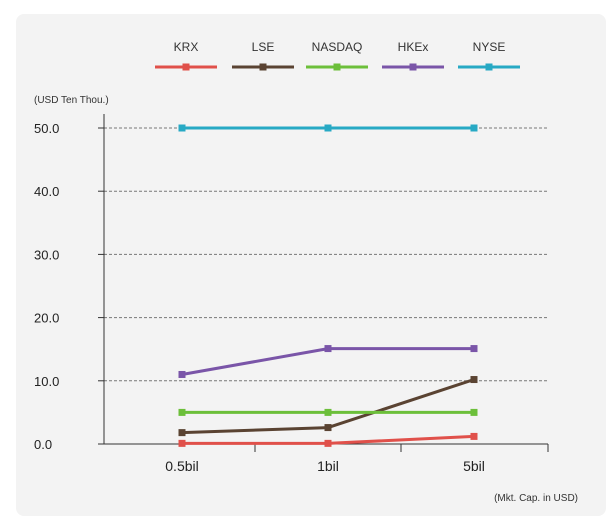  I want to click on series-nyse, so click(328, 128).